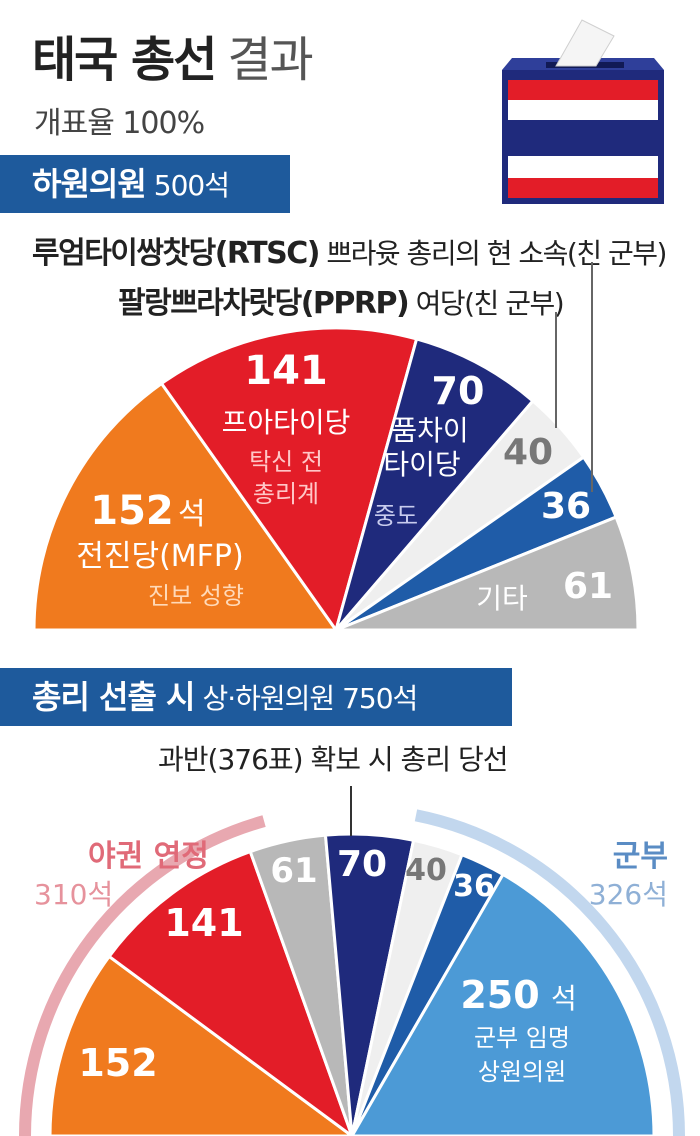 This screenshot has height=1136, width=700. What do you see at coordinates (426, 870) in the screenshot?
I see `pm-pprp-value: 40` at bounding box center [426, 870].